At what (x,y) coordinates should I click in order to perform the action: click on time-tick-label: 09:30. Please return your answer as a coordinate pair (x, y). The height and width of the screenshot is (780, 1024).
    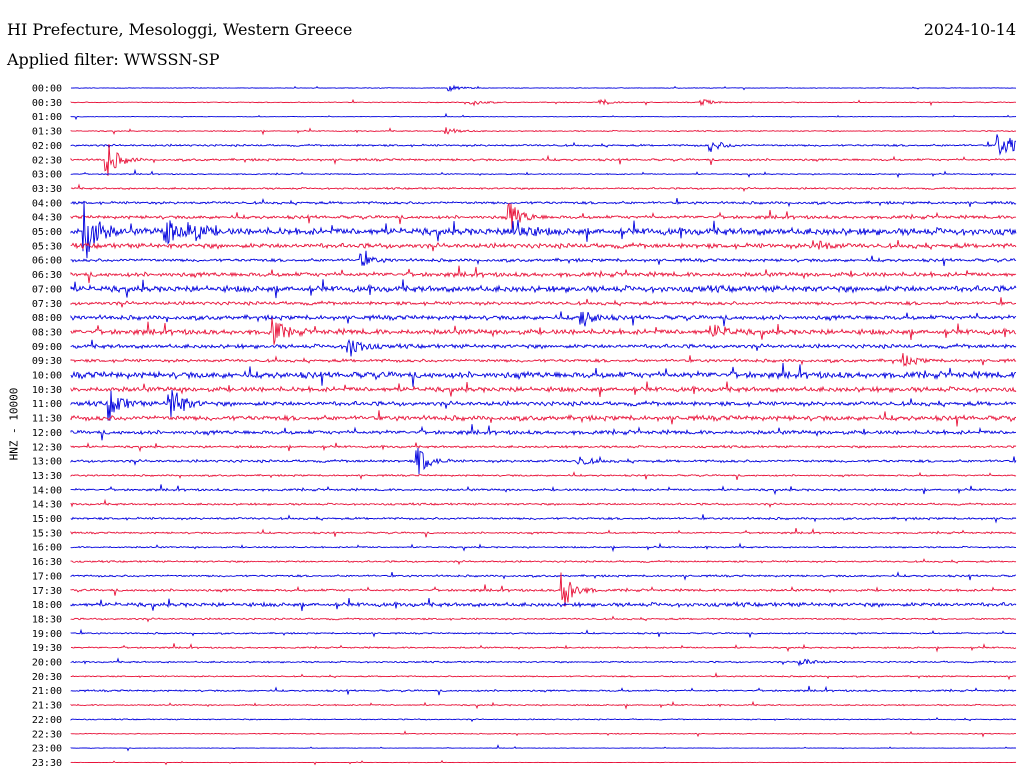
    Looking at the image, I should click on (47, 361).